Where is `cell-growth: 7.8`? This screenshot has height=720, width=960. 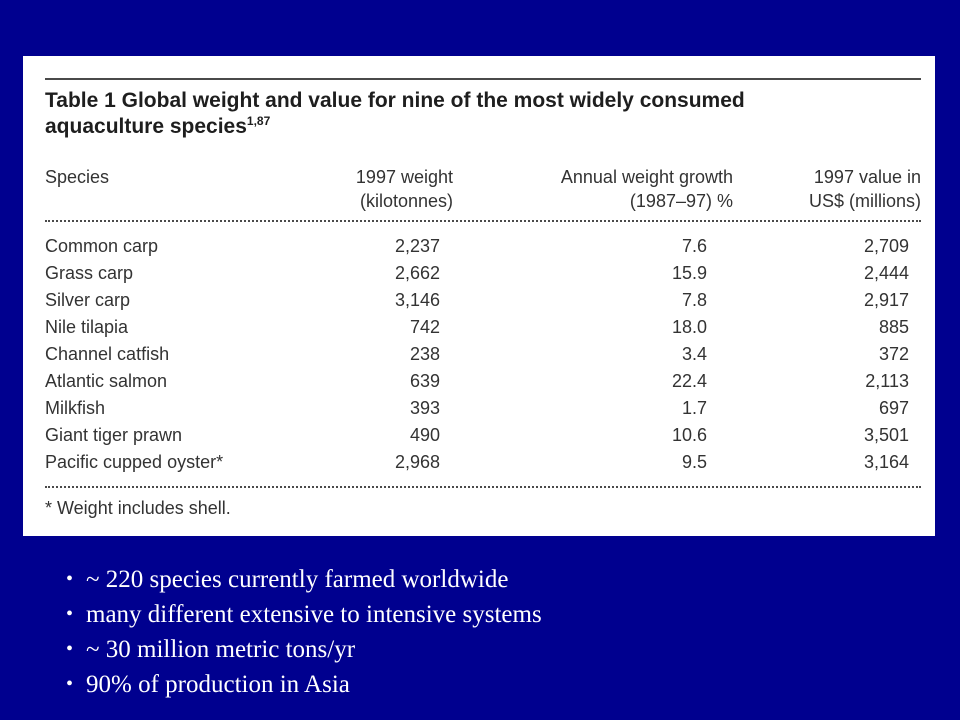
cell-growth: 7.8 is located at coordinates (694, 300).